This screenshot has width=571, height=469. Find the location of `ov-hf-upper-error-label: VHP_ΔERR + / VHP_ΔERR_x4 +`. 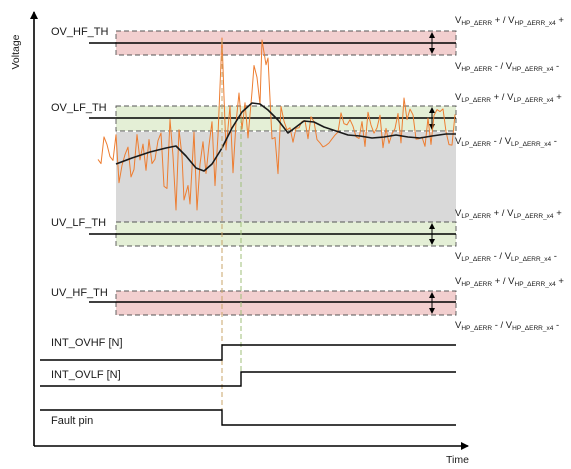

ov-hf-upper-error-label: VHP_ΔERR + / VHP_ΔERR_x4 + is located at coordinates (509, 21).